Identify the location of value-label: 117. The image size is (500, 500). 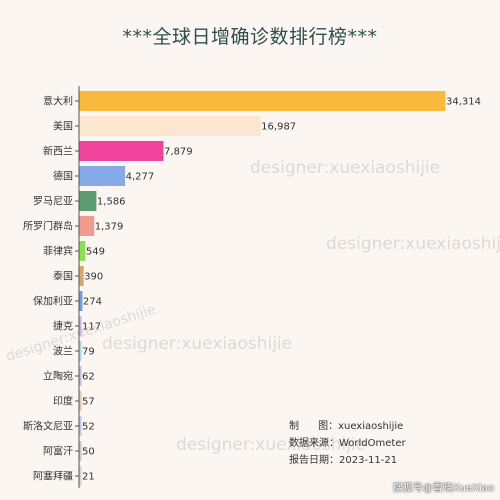
(91, 327).